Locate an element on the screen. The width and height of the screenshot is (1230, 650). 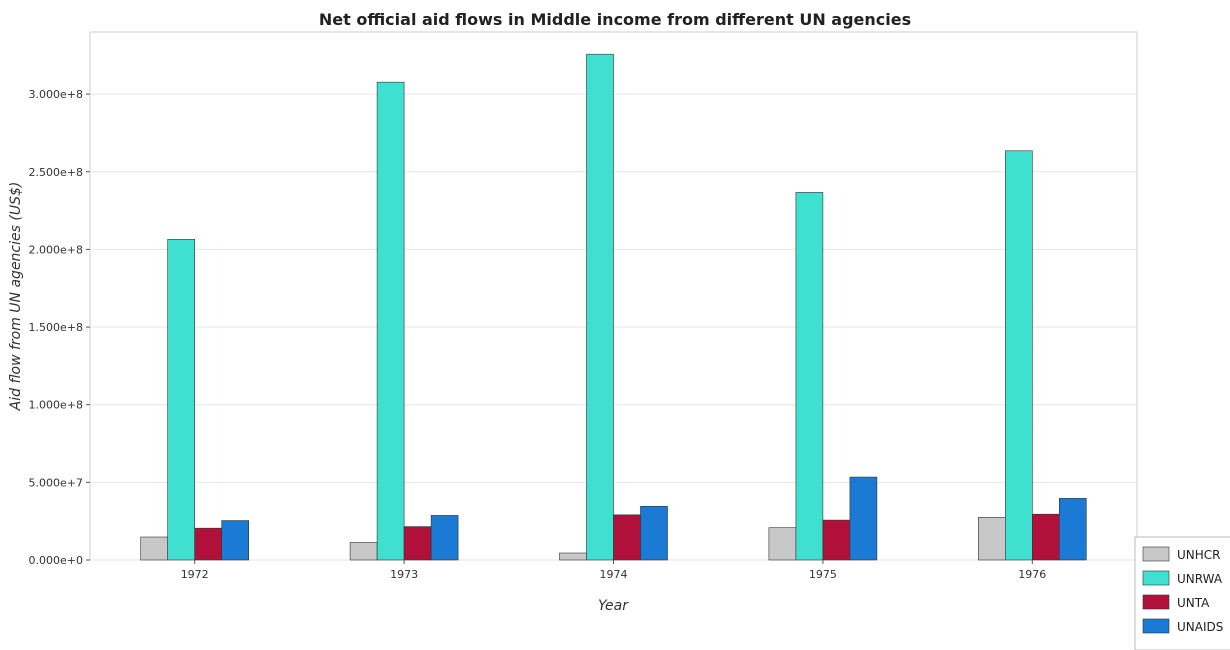
bar-unhcr-1973 is located at coordinates (363, 551).